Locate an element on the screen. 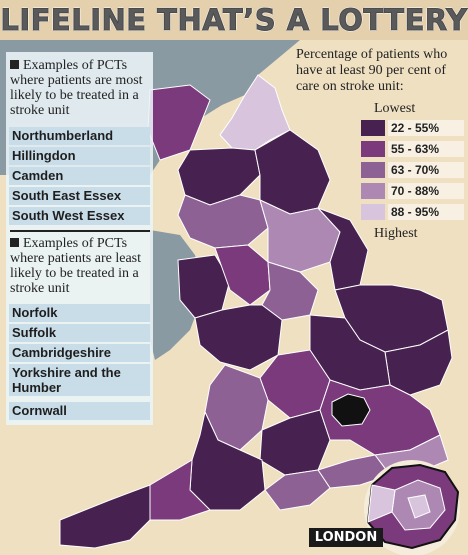  legend-bin-label: 63 - 70% is located at coordinates (426, 170).